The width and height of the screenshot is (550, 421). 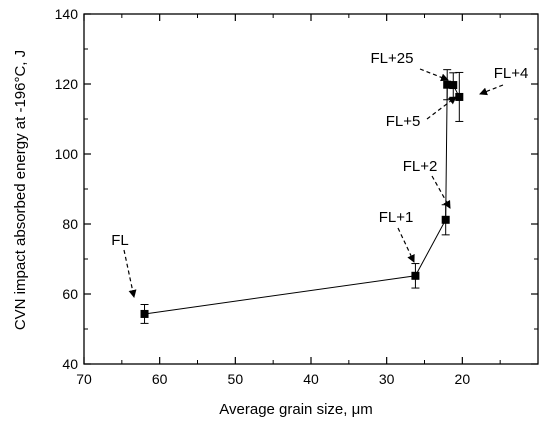 I want to click on x-tick-label: 50, so click(x=236, y=379).